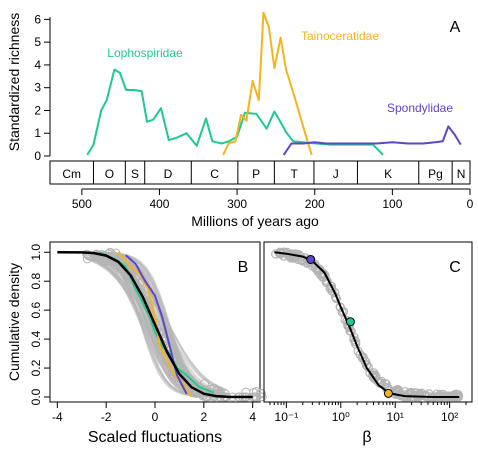  What do you see at coordinates (470, 204) in the screenshot?
I see `x-tick-label-a: 0` at bounding box center [470, 204].